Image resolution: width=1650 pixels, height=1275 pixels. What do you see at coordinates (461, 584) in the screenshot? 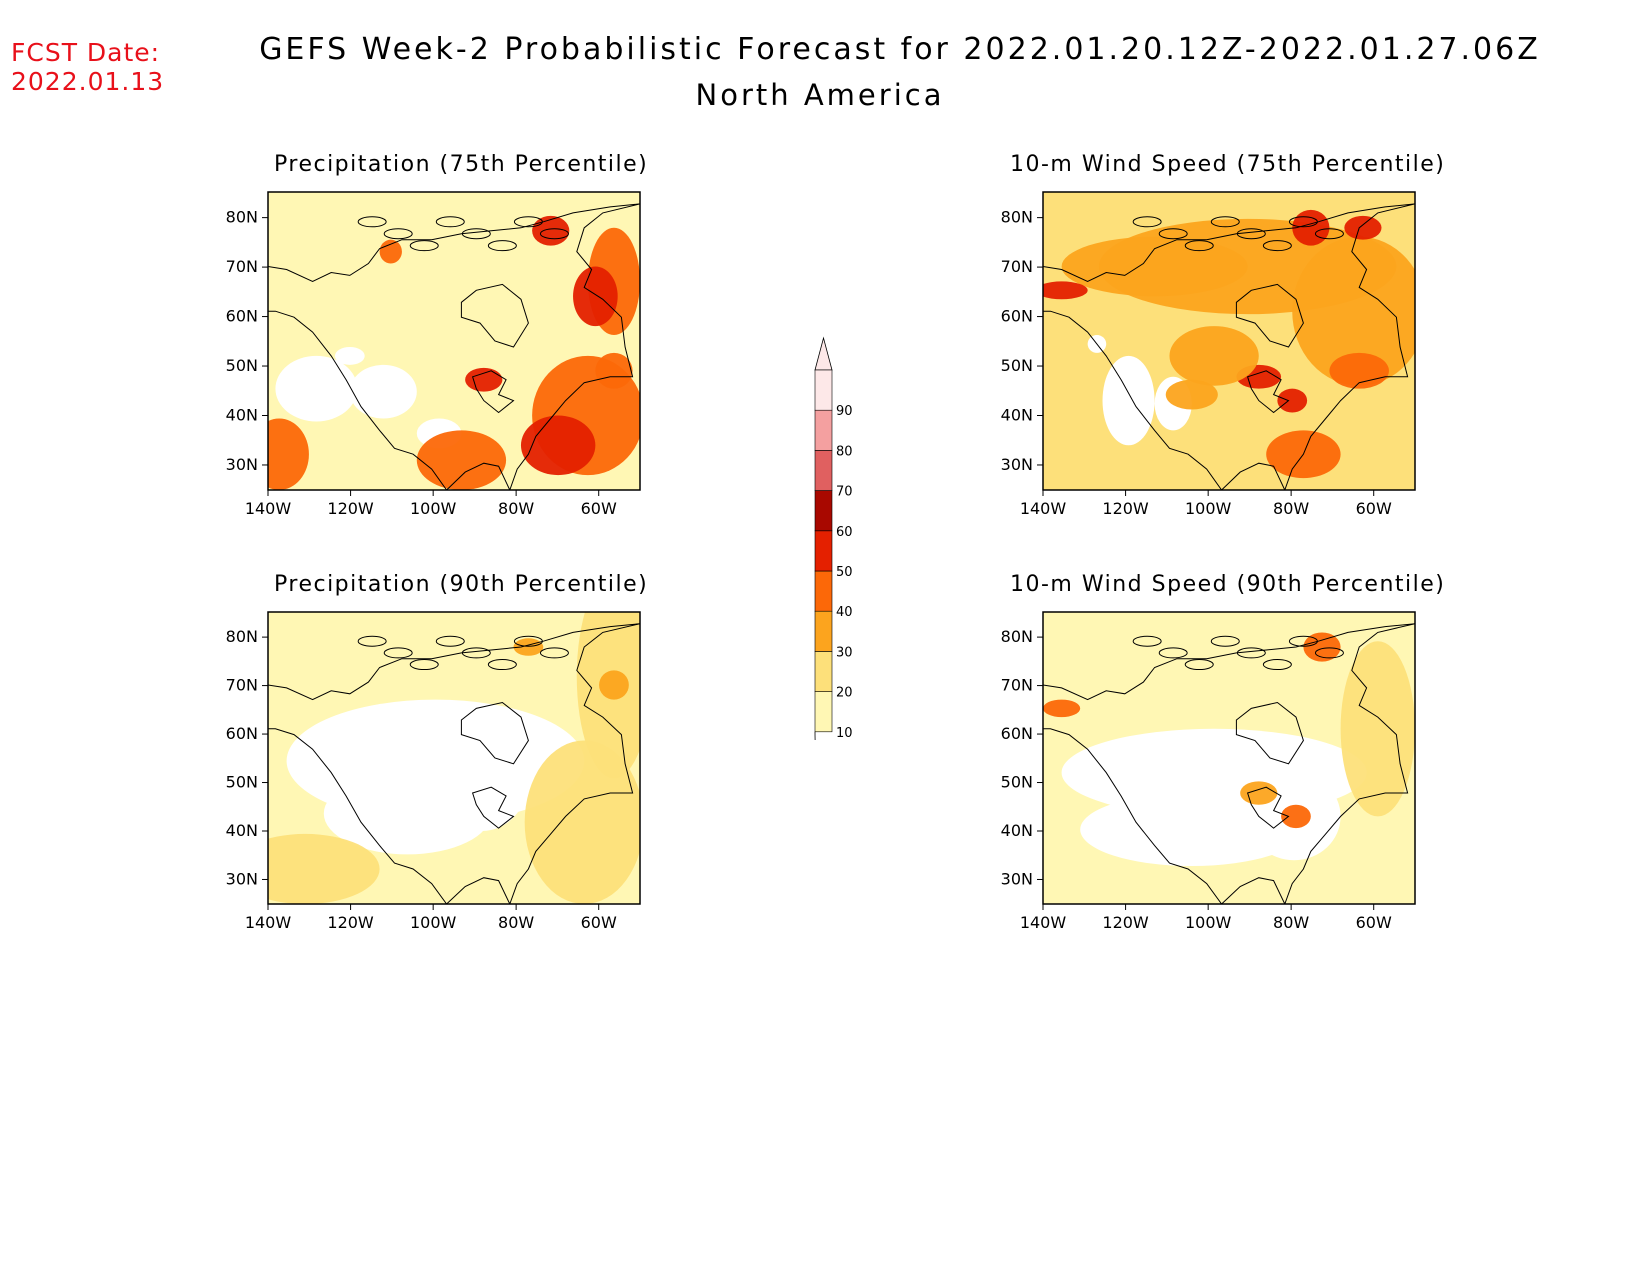
I see `panel-title-precip-90: Precipitation (90th Percentile)` at bounding box center [461, 584].